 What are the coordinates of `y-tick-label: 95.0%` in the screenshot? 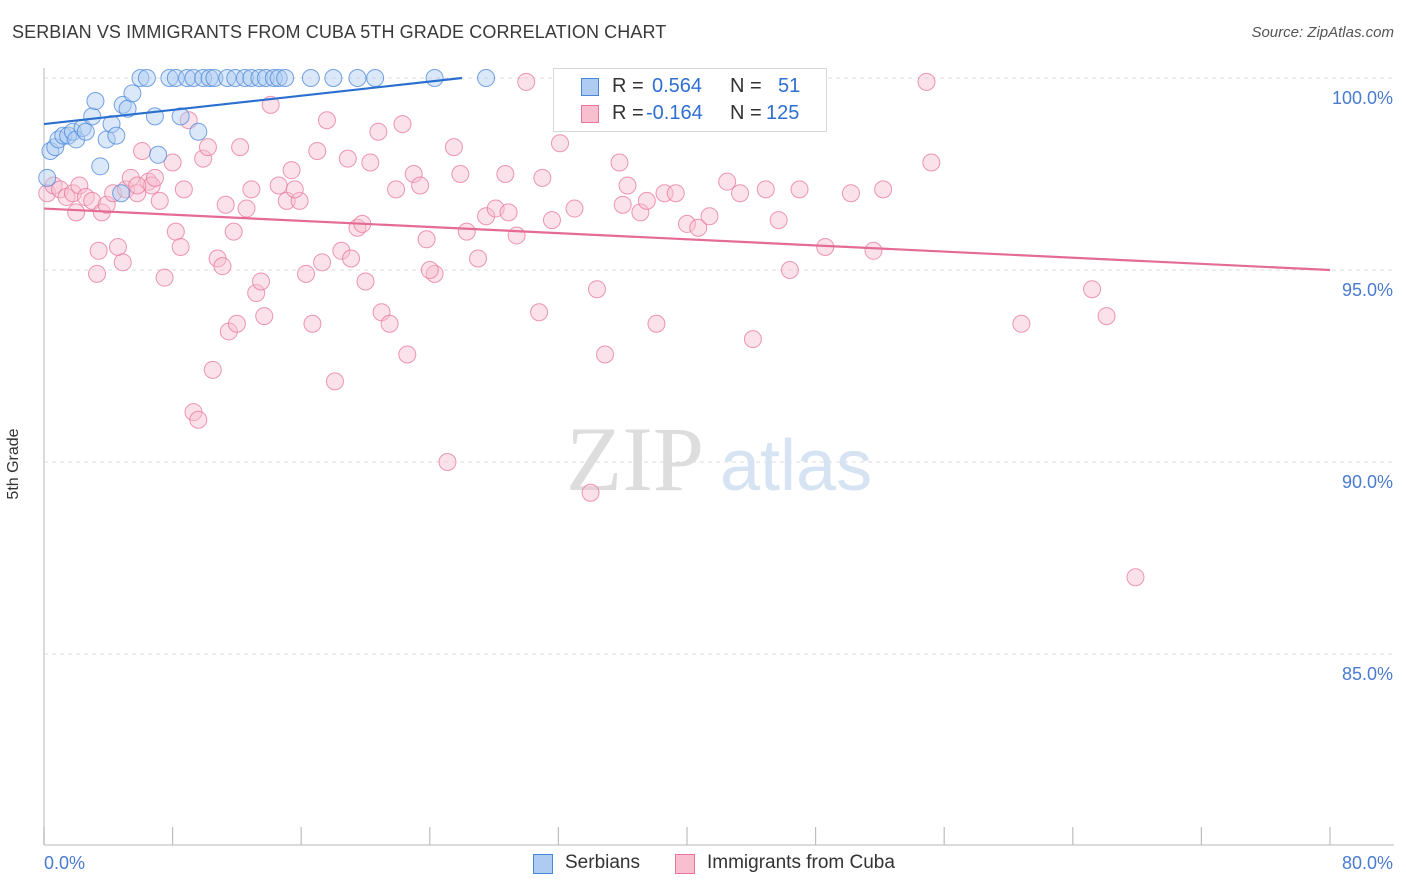 It's located at (1367, 290).